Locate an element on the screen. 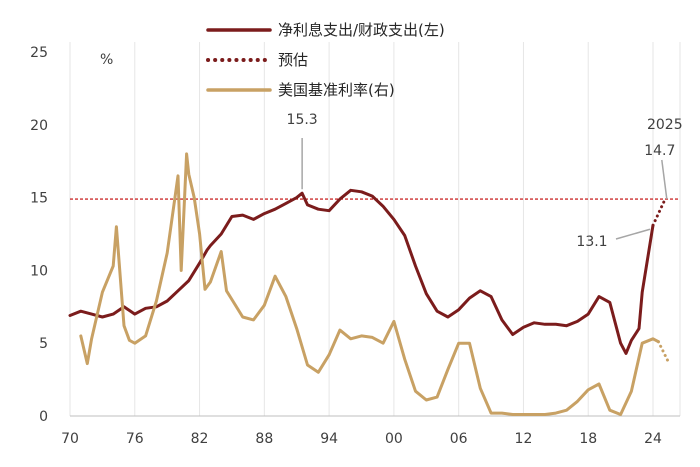 This screenshot has height=467, width=700. x-axis-ticks: 70 76 82 88 94 00 06 12 18 24 is located at coordinates (361, 439).